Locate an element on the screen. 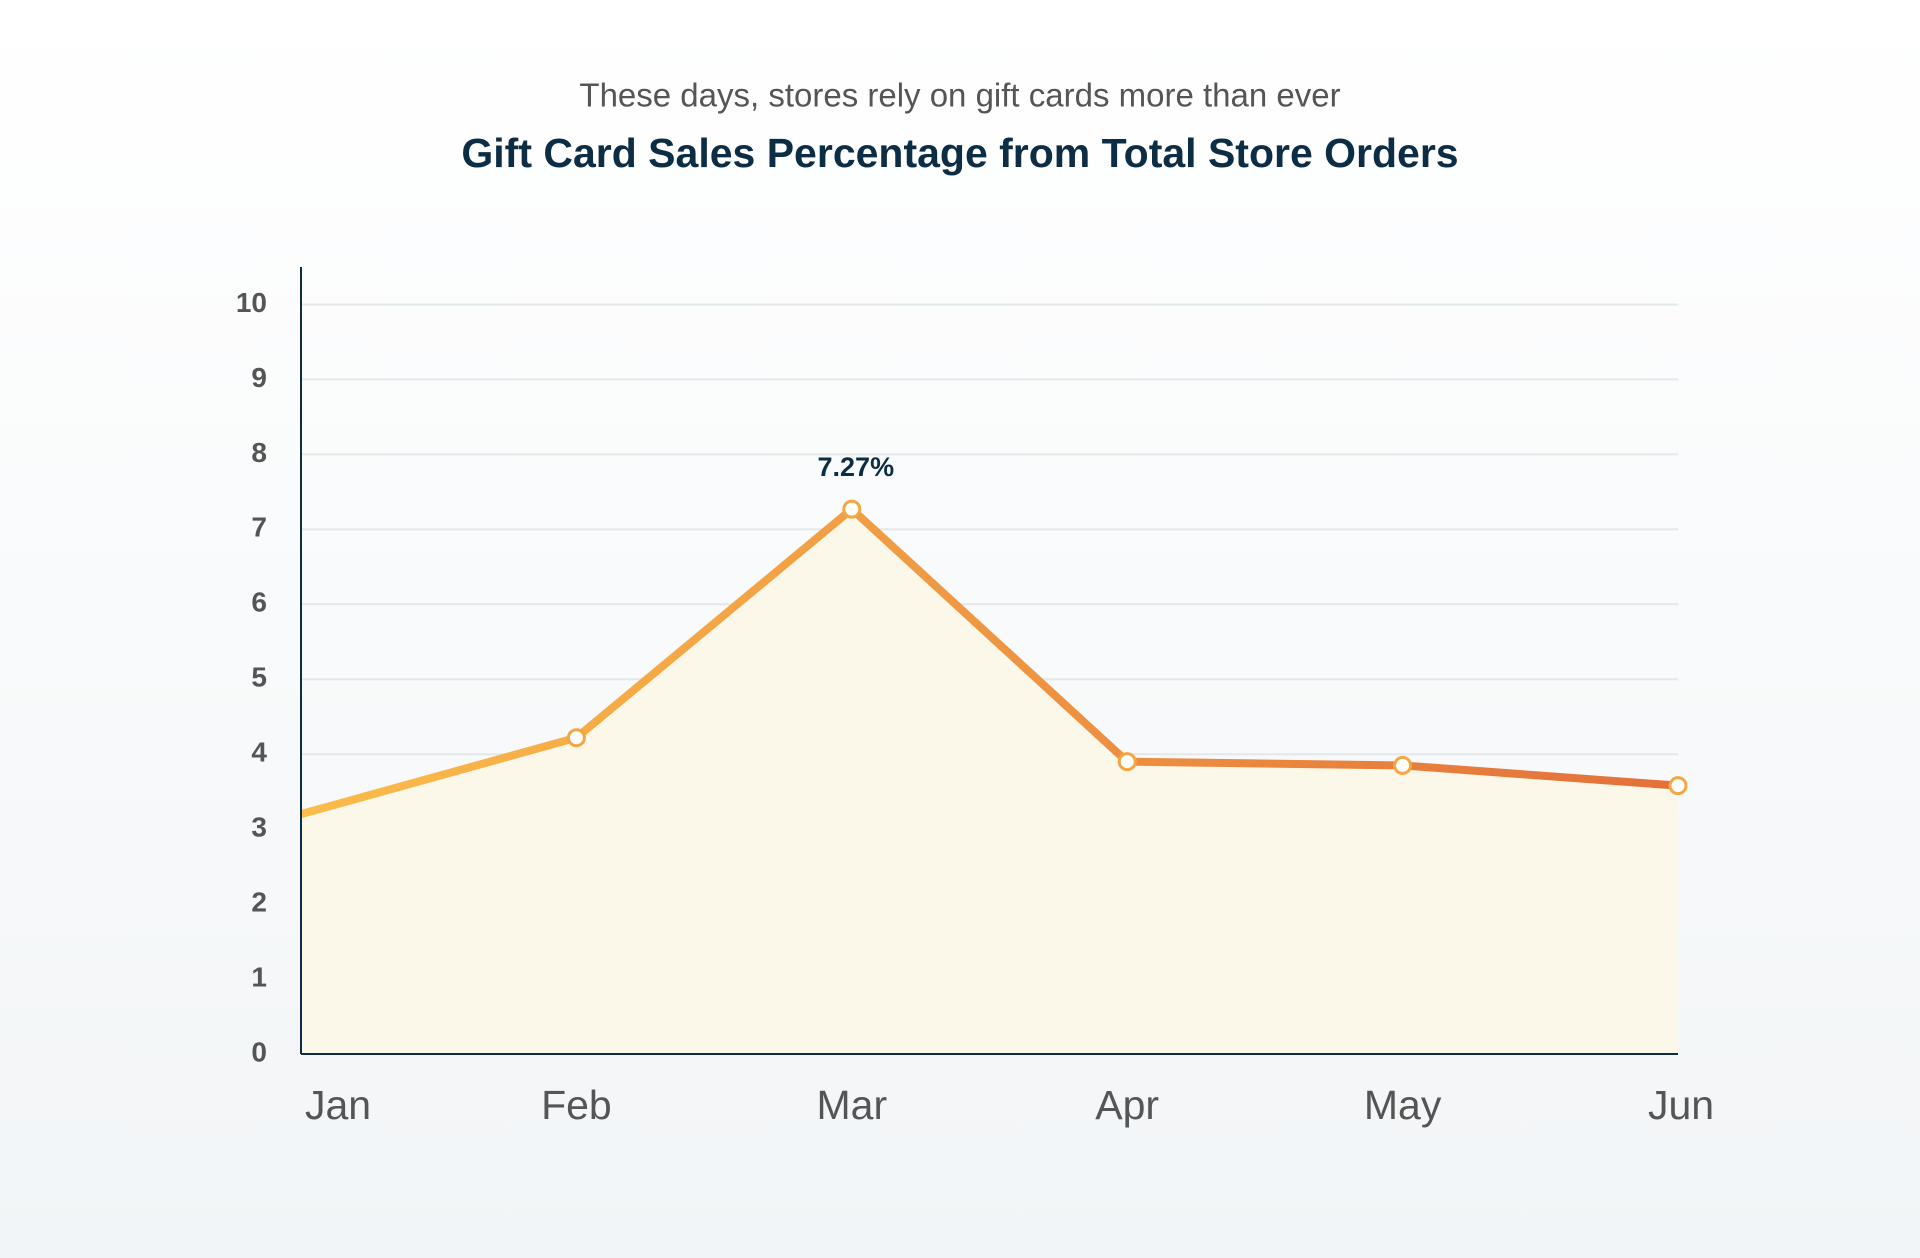  x-tick-label: Jan is located at coordinates (338, 1105).